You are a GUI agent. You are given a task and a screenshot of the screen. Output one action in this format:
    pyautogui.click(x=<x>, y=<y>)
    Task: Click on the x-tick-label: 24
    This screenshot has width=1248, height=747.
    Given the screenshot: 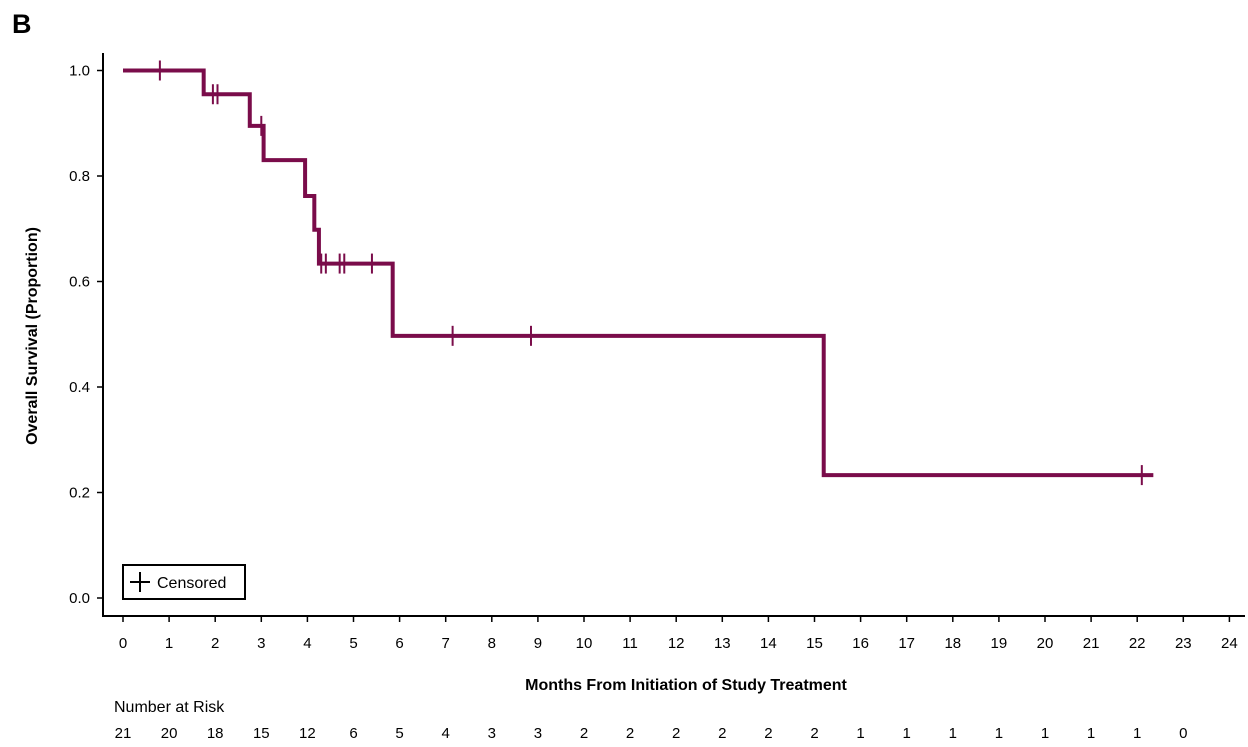 What is the action you would take?
    pyautogui.click(x=1229, y=643)
    